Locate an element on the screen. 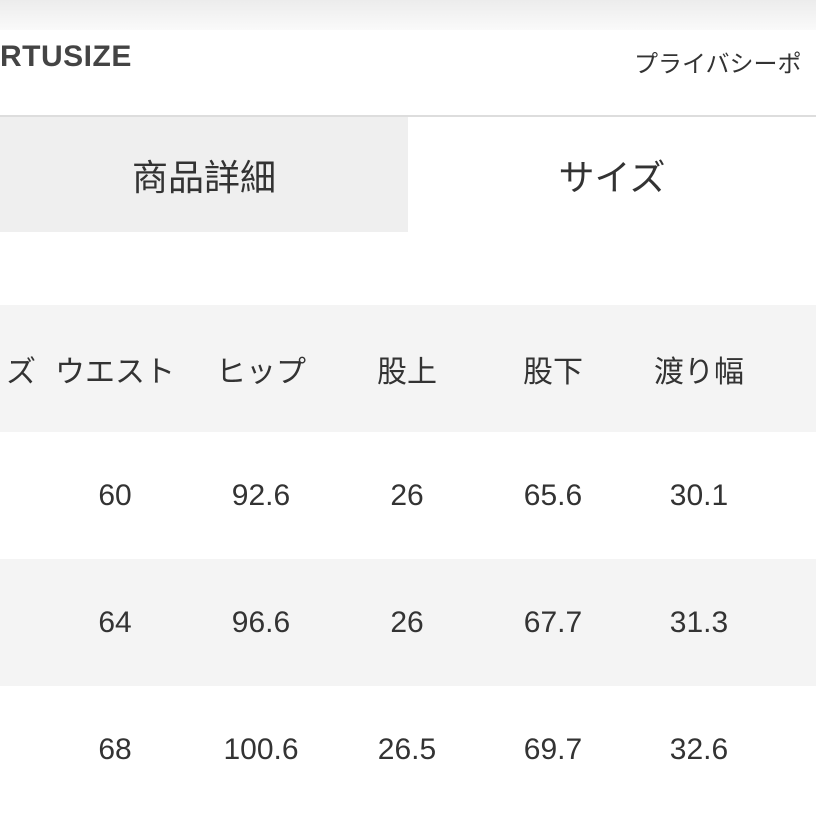 The height and width of the screenshot is (816, 816). column-header-size: ズ is located at coordinates (21, 372).